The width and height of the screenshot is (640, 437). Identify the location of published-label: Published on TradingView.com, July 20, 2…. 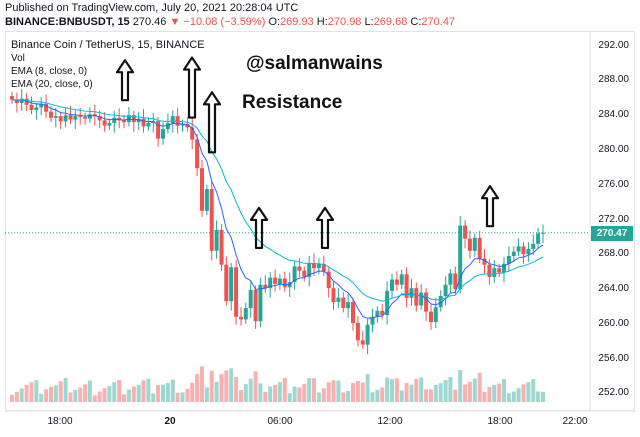
(152, 8).